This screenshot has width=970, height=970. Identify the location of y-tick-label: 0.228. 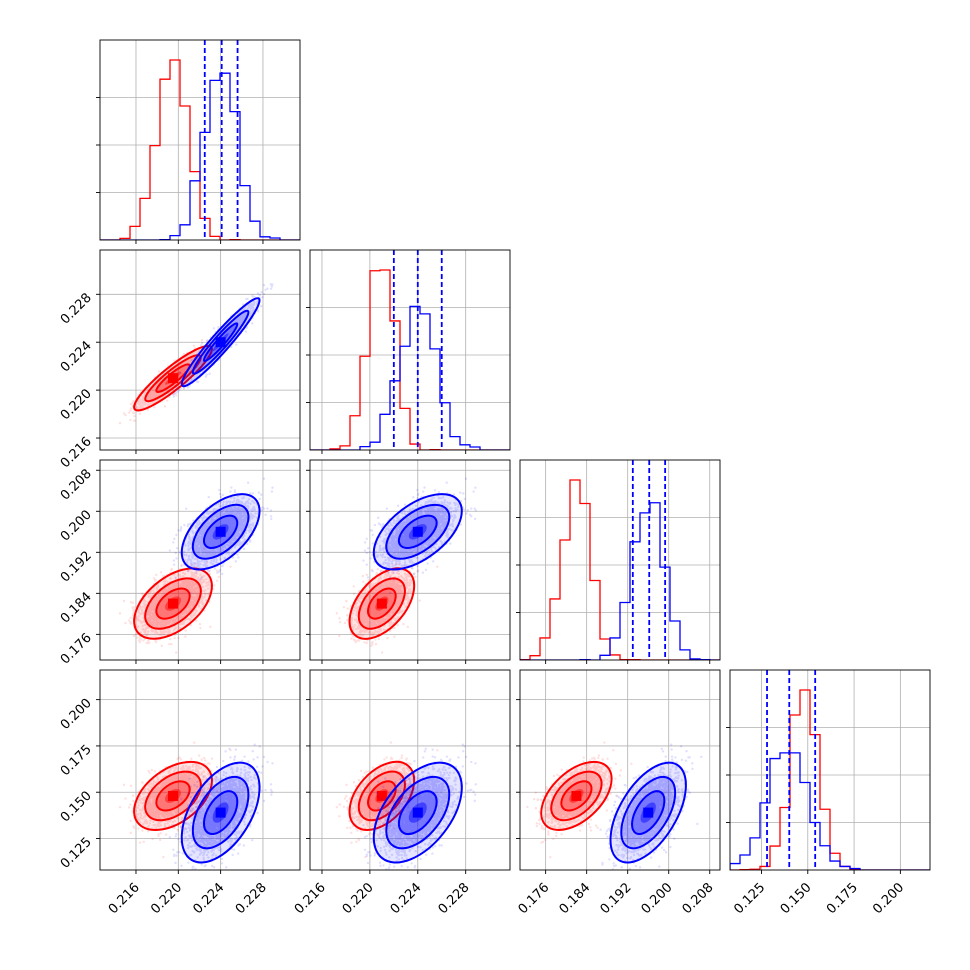
(76, 309).